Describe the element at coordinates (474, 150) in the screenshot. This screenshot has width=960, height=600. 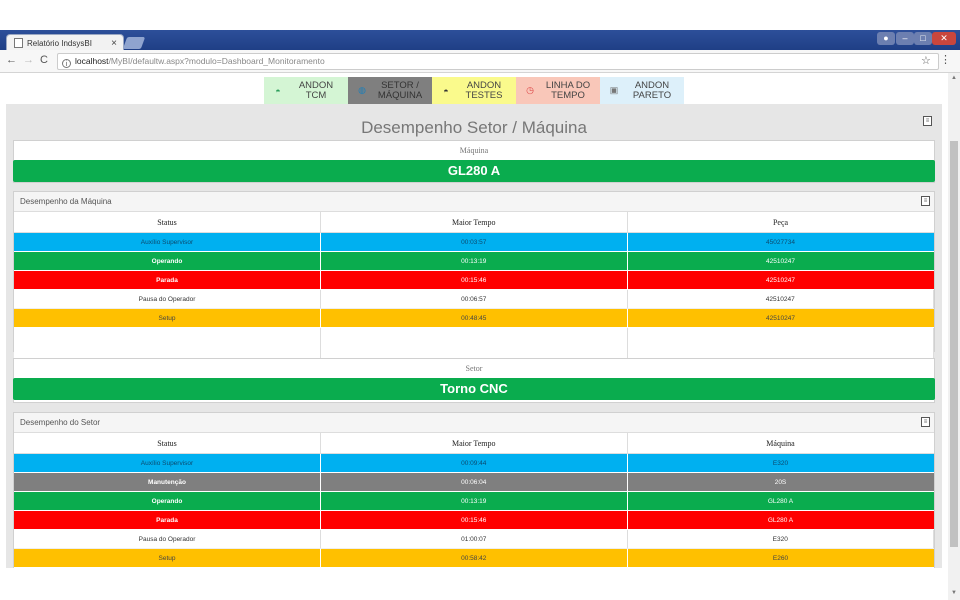
I see `machine-caption: Máquina` at that location.